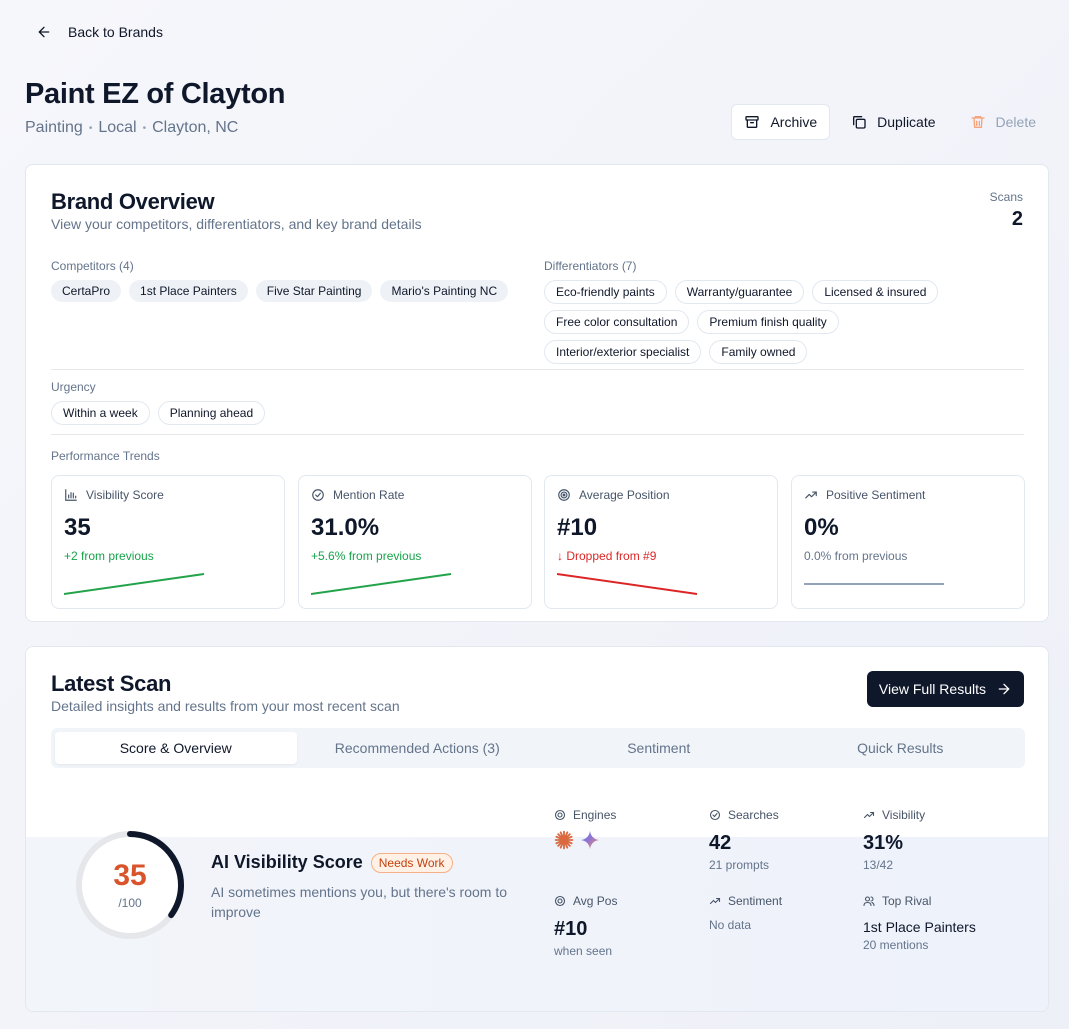 The width and height of the screenshot is (1069, 1029). Describe the element at coordinates (878, 865) in the screenshot. I see `stat-sub: 13/42` at that location.